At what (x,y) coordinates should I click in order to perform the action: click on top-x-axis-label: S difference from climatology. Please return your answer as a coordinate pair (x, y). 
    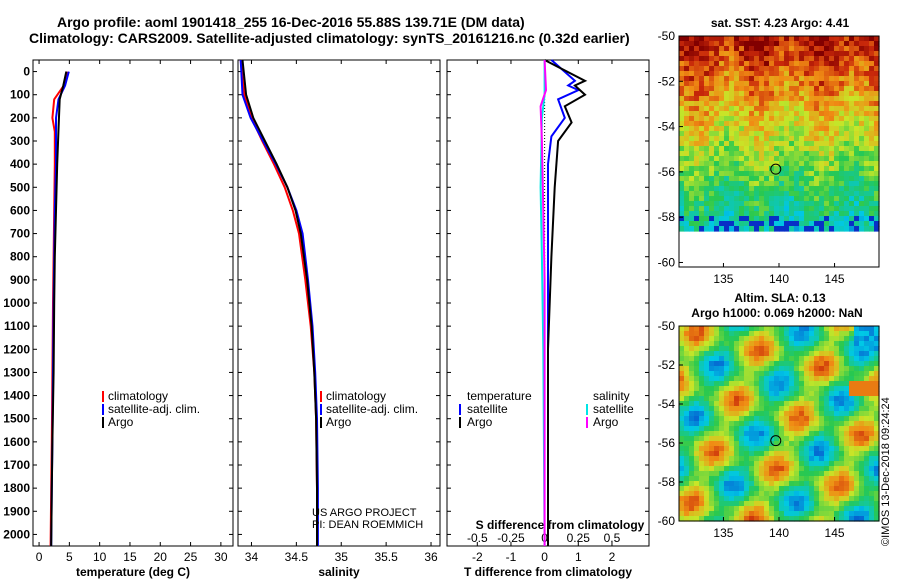
    Looking at the image, I should click on (560, 525).